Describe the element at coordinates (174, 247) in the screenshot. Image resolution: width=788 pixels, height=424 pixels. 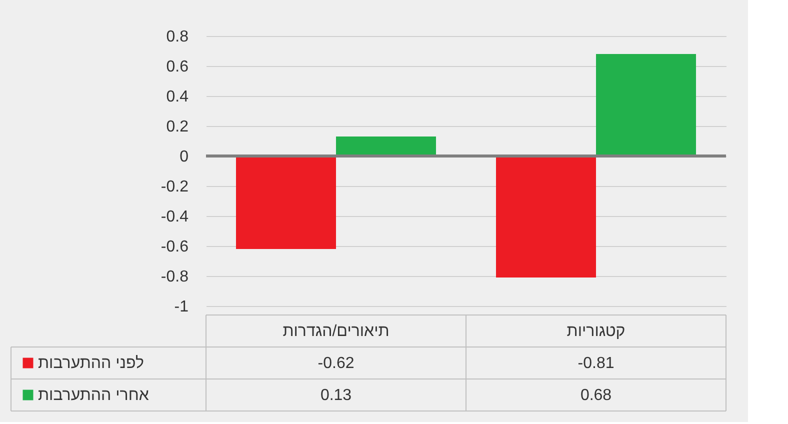
I see `y-tick-label: -0.6` at that location.